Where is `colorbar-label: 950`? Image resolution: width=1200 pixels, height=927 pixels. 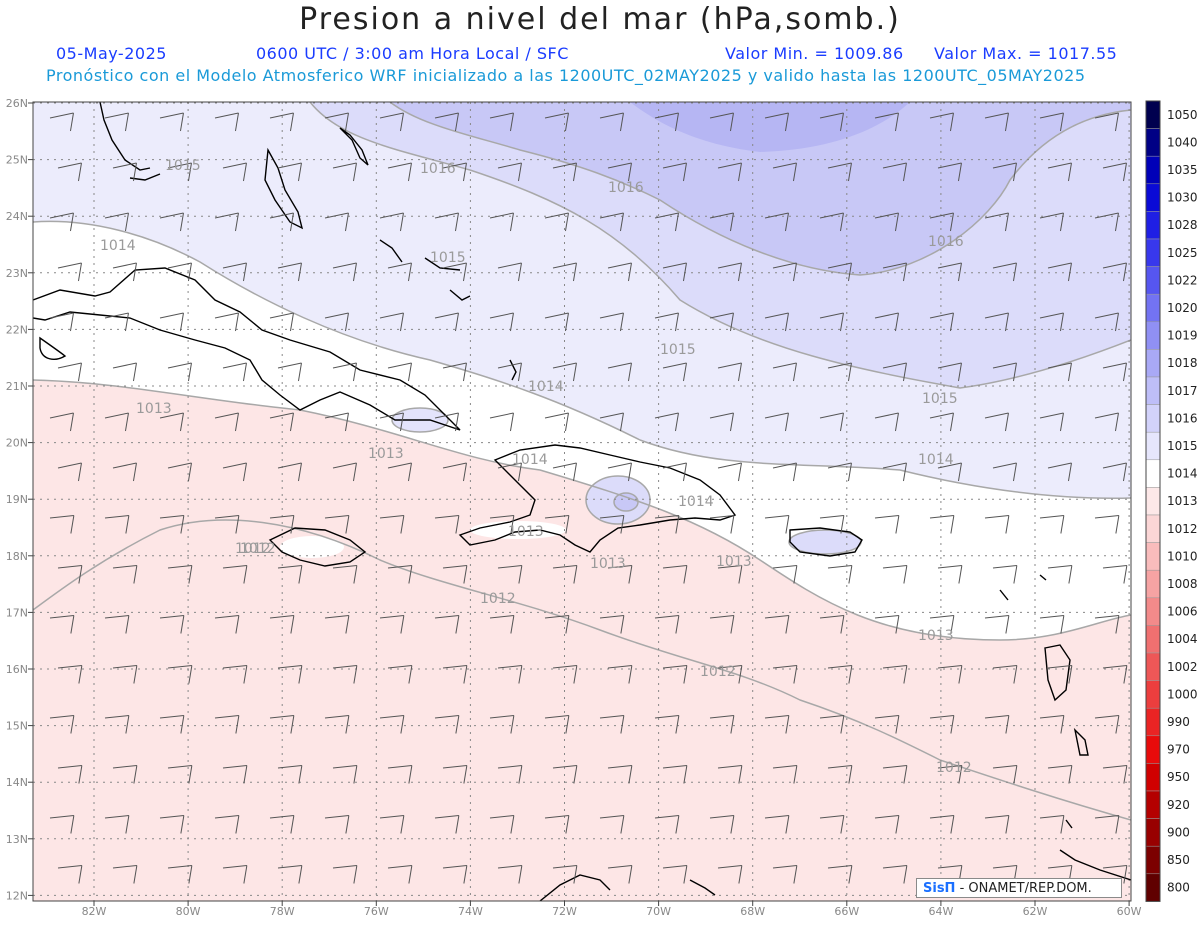
colorbar-label: 950 is located at coordinates (1178, 777).